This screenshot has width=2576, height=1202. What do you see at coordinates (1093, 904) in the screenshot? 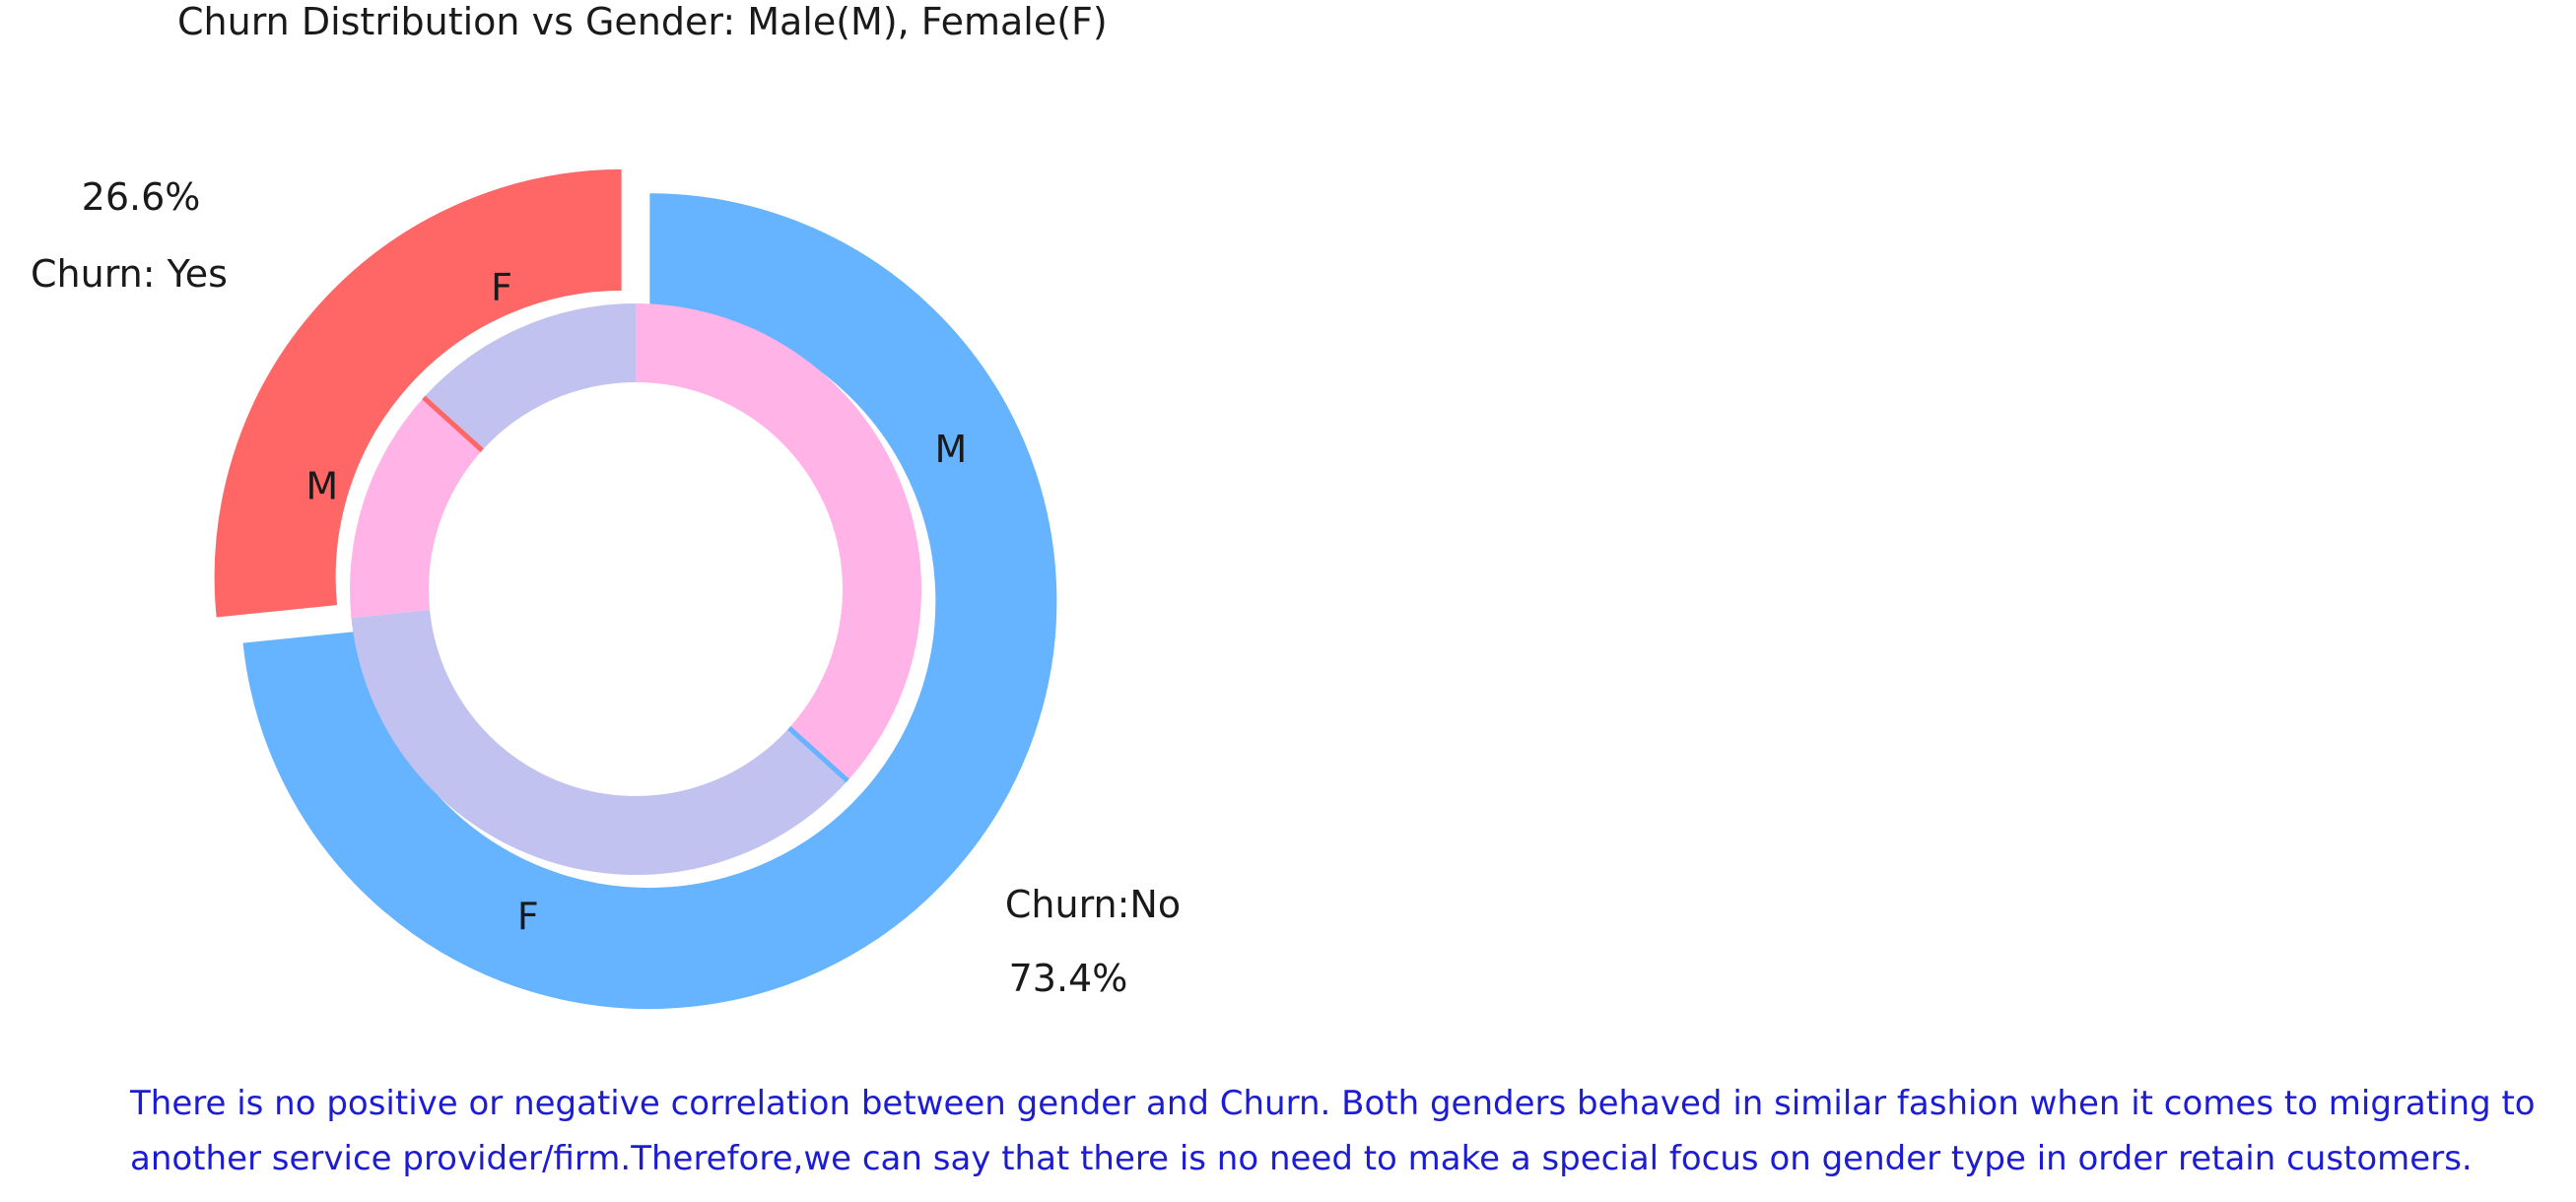
I see `outer-label-churn-no: Churn:No` at bounding box center [1093, 904].